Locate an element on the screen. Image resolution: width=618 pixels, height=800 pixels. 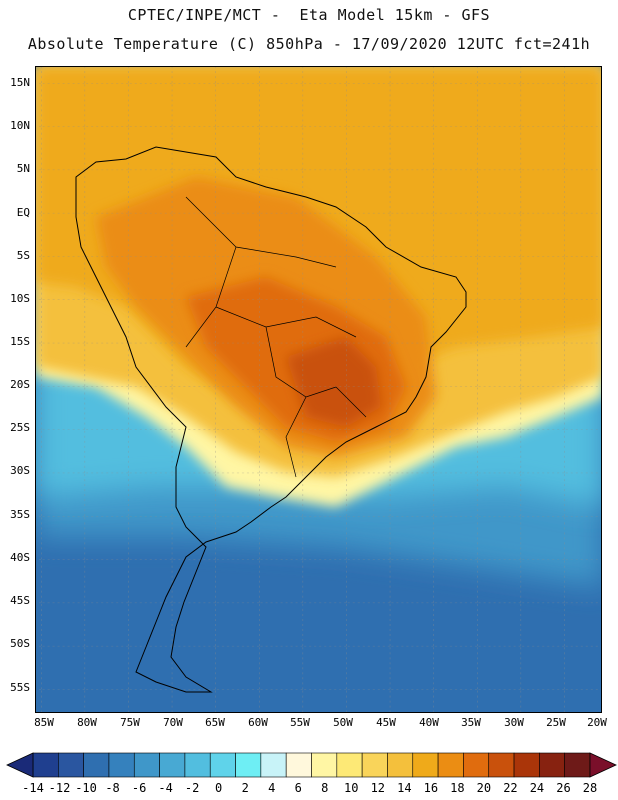
colorbar-label: 28 is located at coordinates (590, 788).